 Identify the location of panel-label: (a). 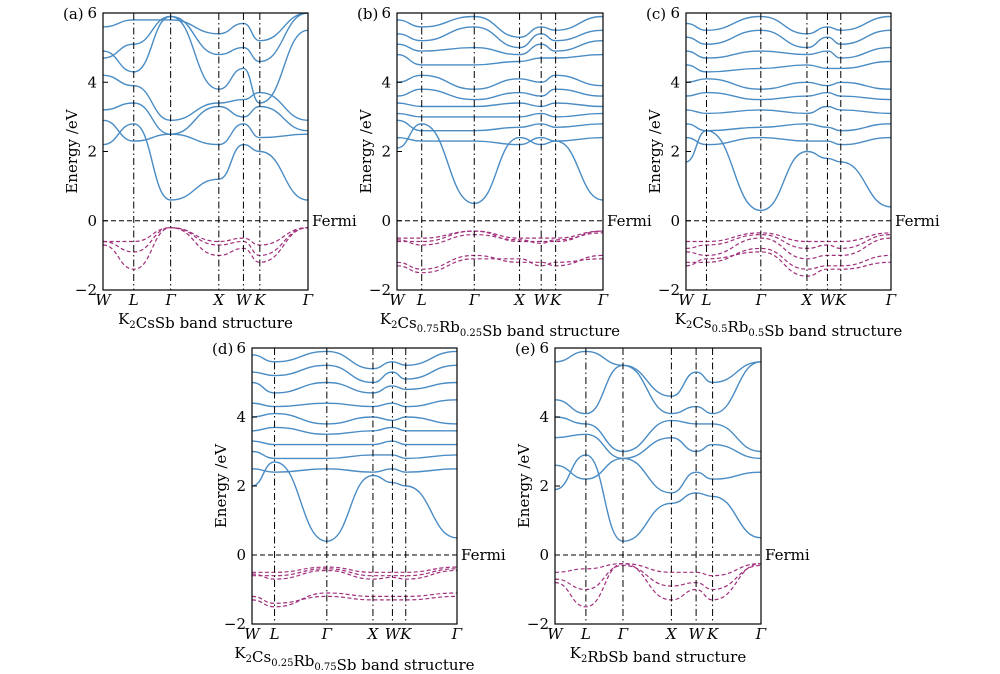
(73, 14).